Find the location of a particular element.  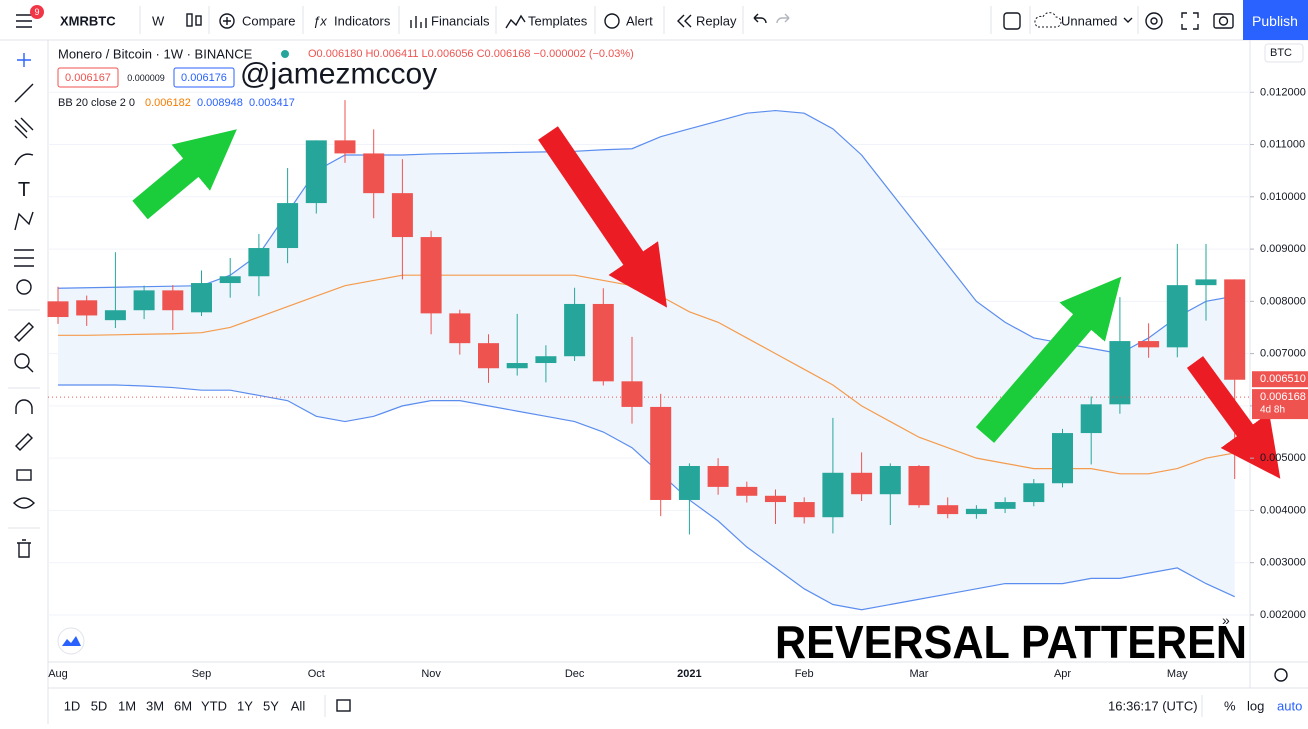

zoom-tool is located at coordinates (22, 361).